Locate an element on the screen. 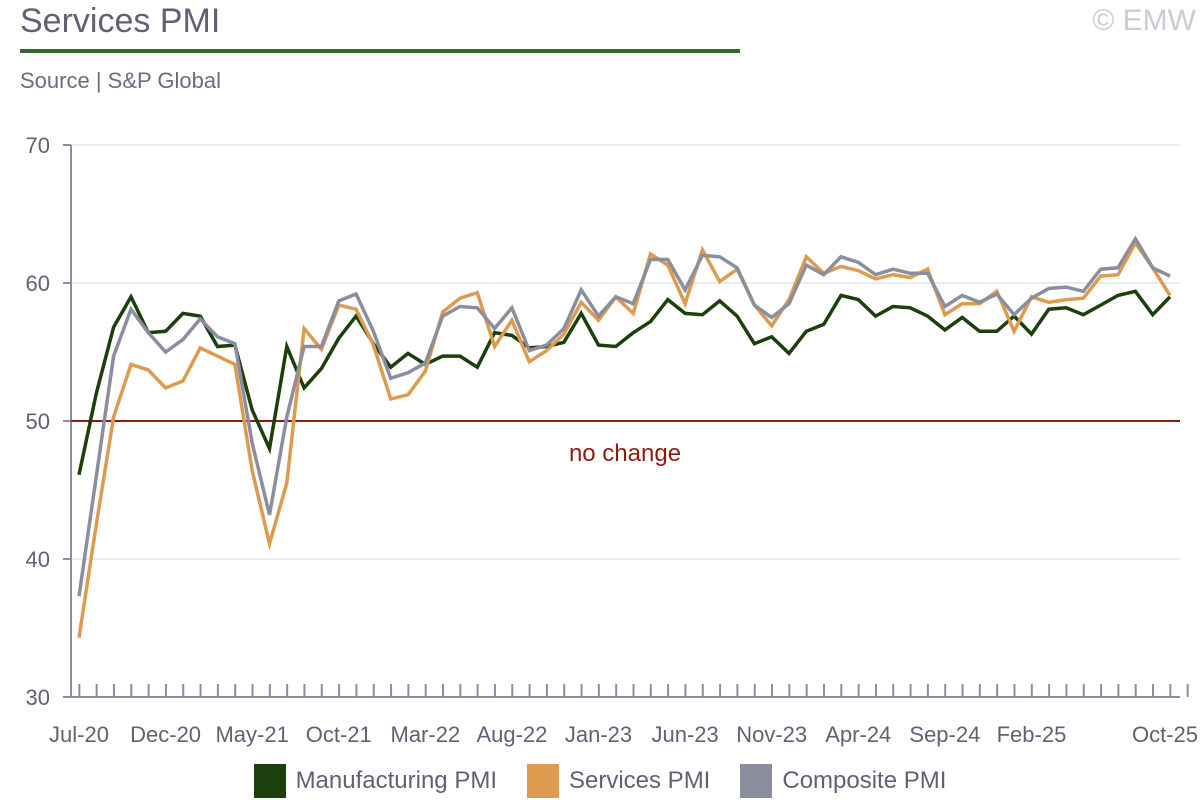 The width and height of the screenshot is (1200, 800). x-tick-label: Oct-25 is located at coordinates (1165, 734).